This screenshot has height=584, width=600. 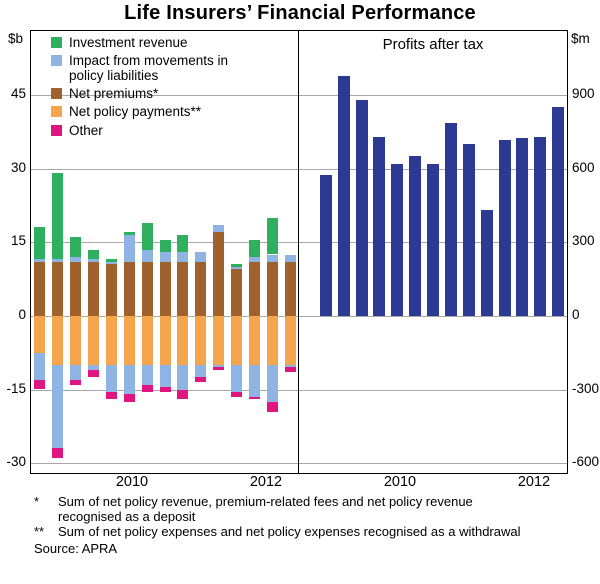 I want to click on right-axis-tick: 900, so click(x=583, y=93).